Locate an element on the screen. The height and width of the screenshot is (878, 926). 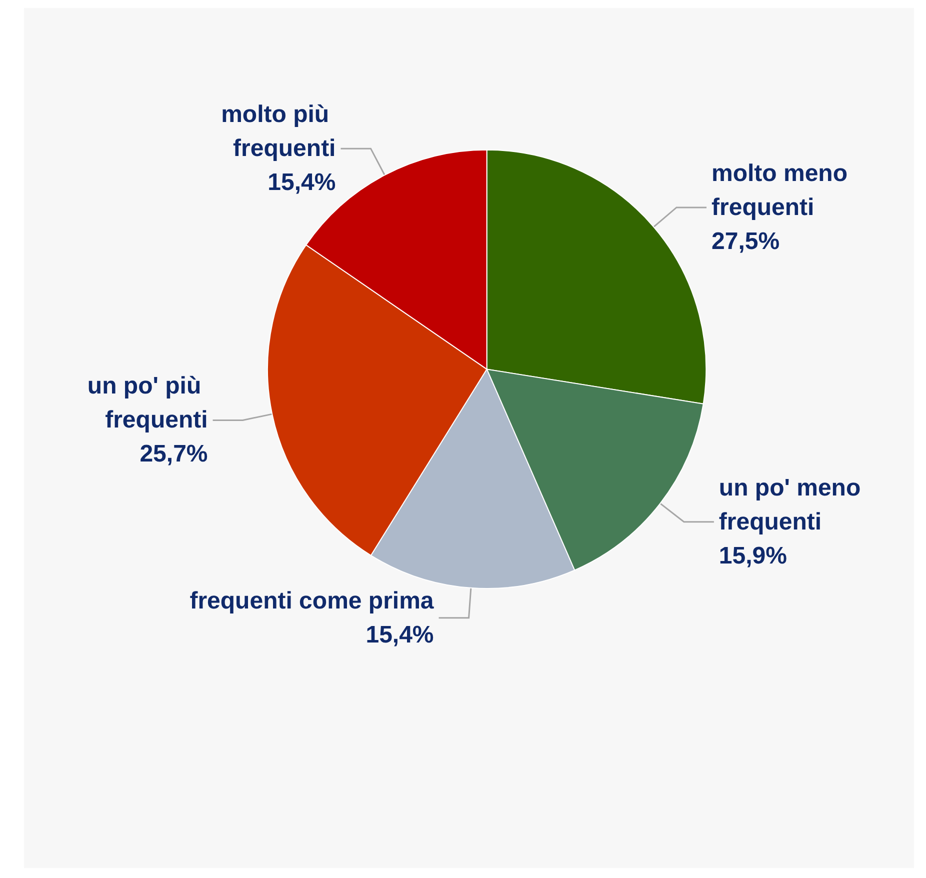
slice-label: un po' più frequenti is located at coordinates (147, 403).